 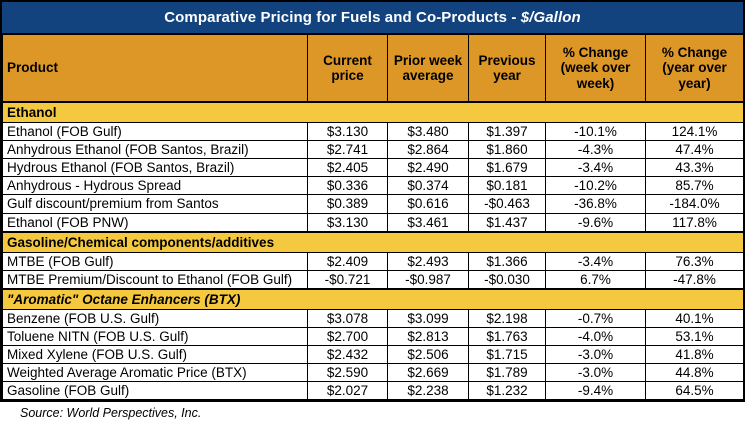 What do you see at coordinates (428, 373) in the screenshot?
I see `value-cell: $2.669` at bounding box center [428, 373].